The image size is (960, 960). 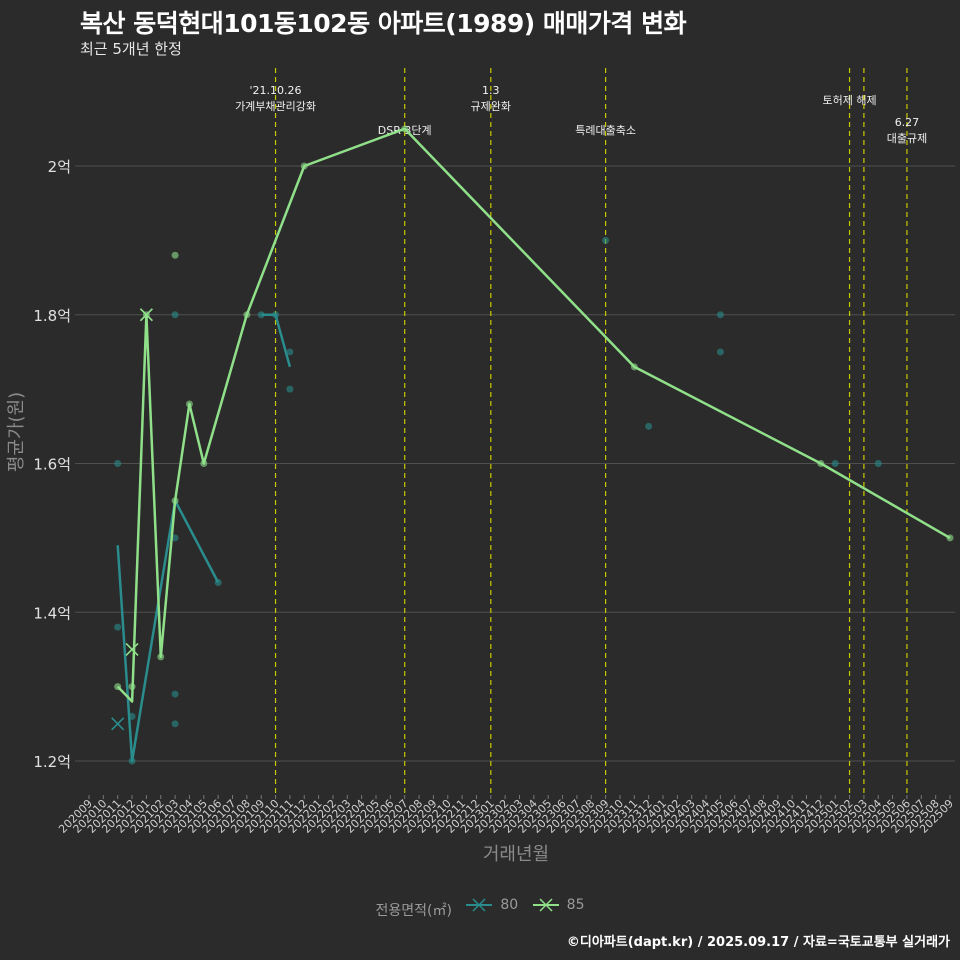 What do you see at coordinates (276, 90) in the screenshot?
I see `event-label: '21.10.26` at bounding box center [276, 90].